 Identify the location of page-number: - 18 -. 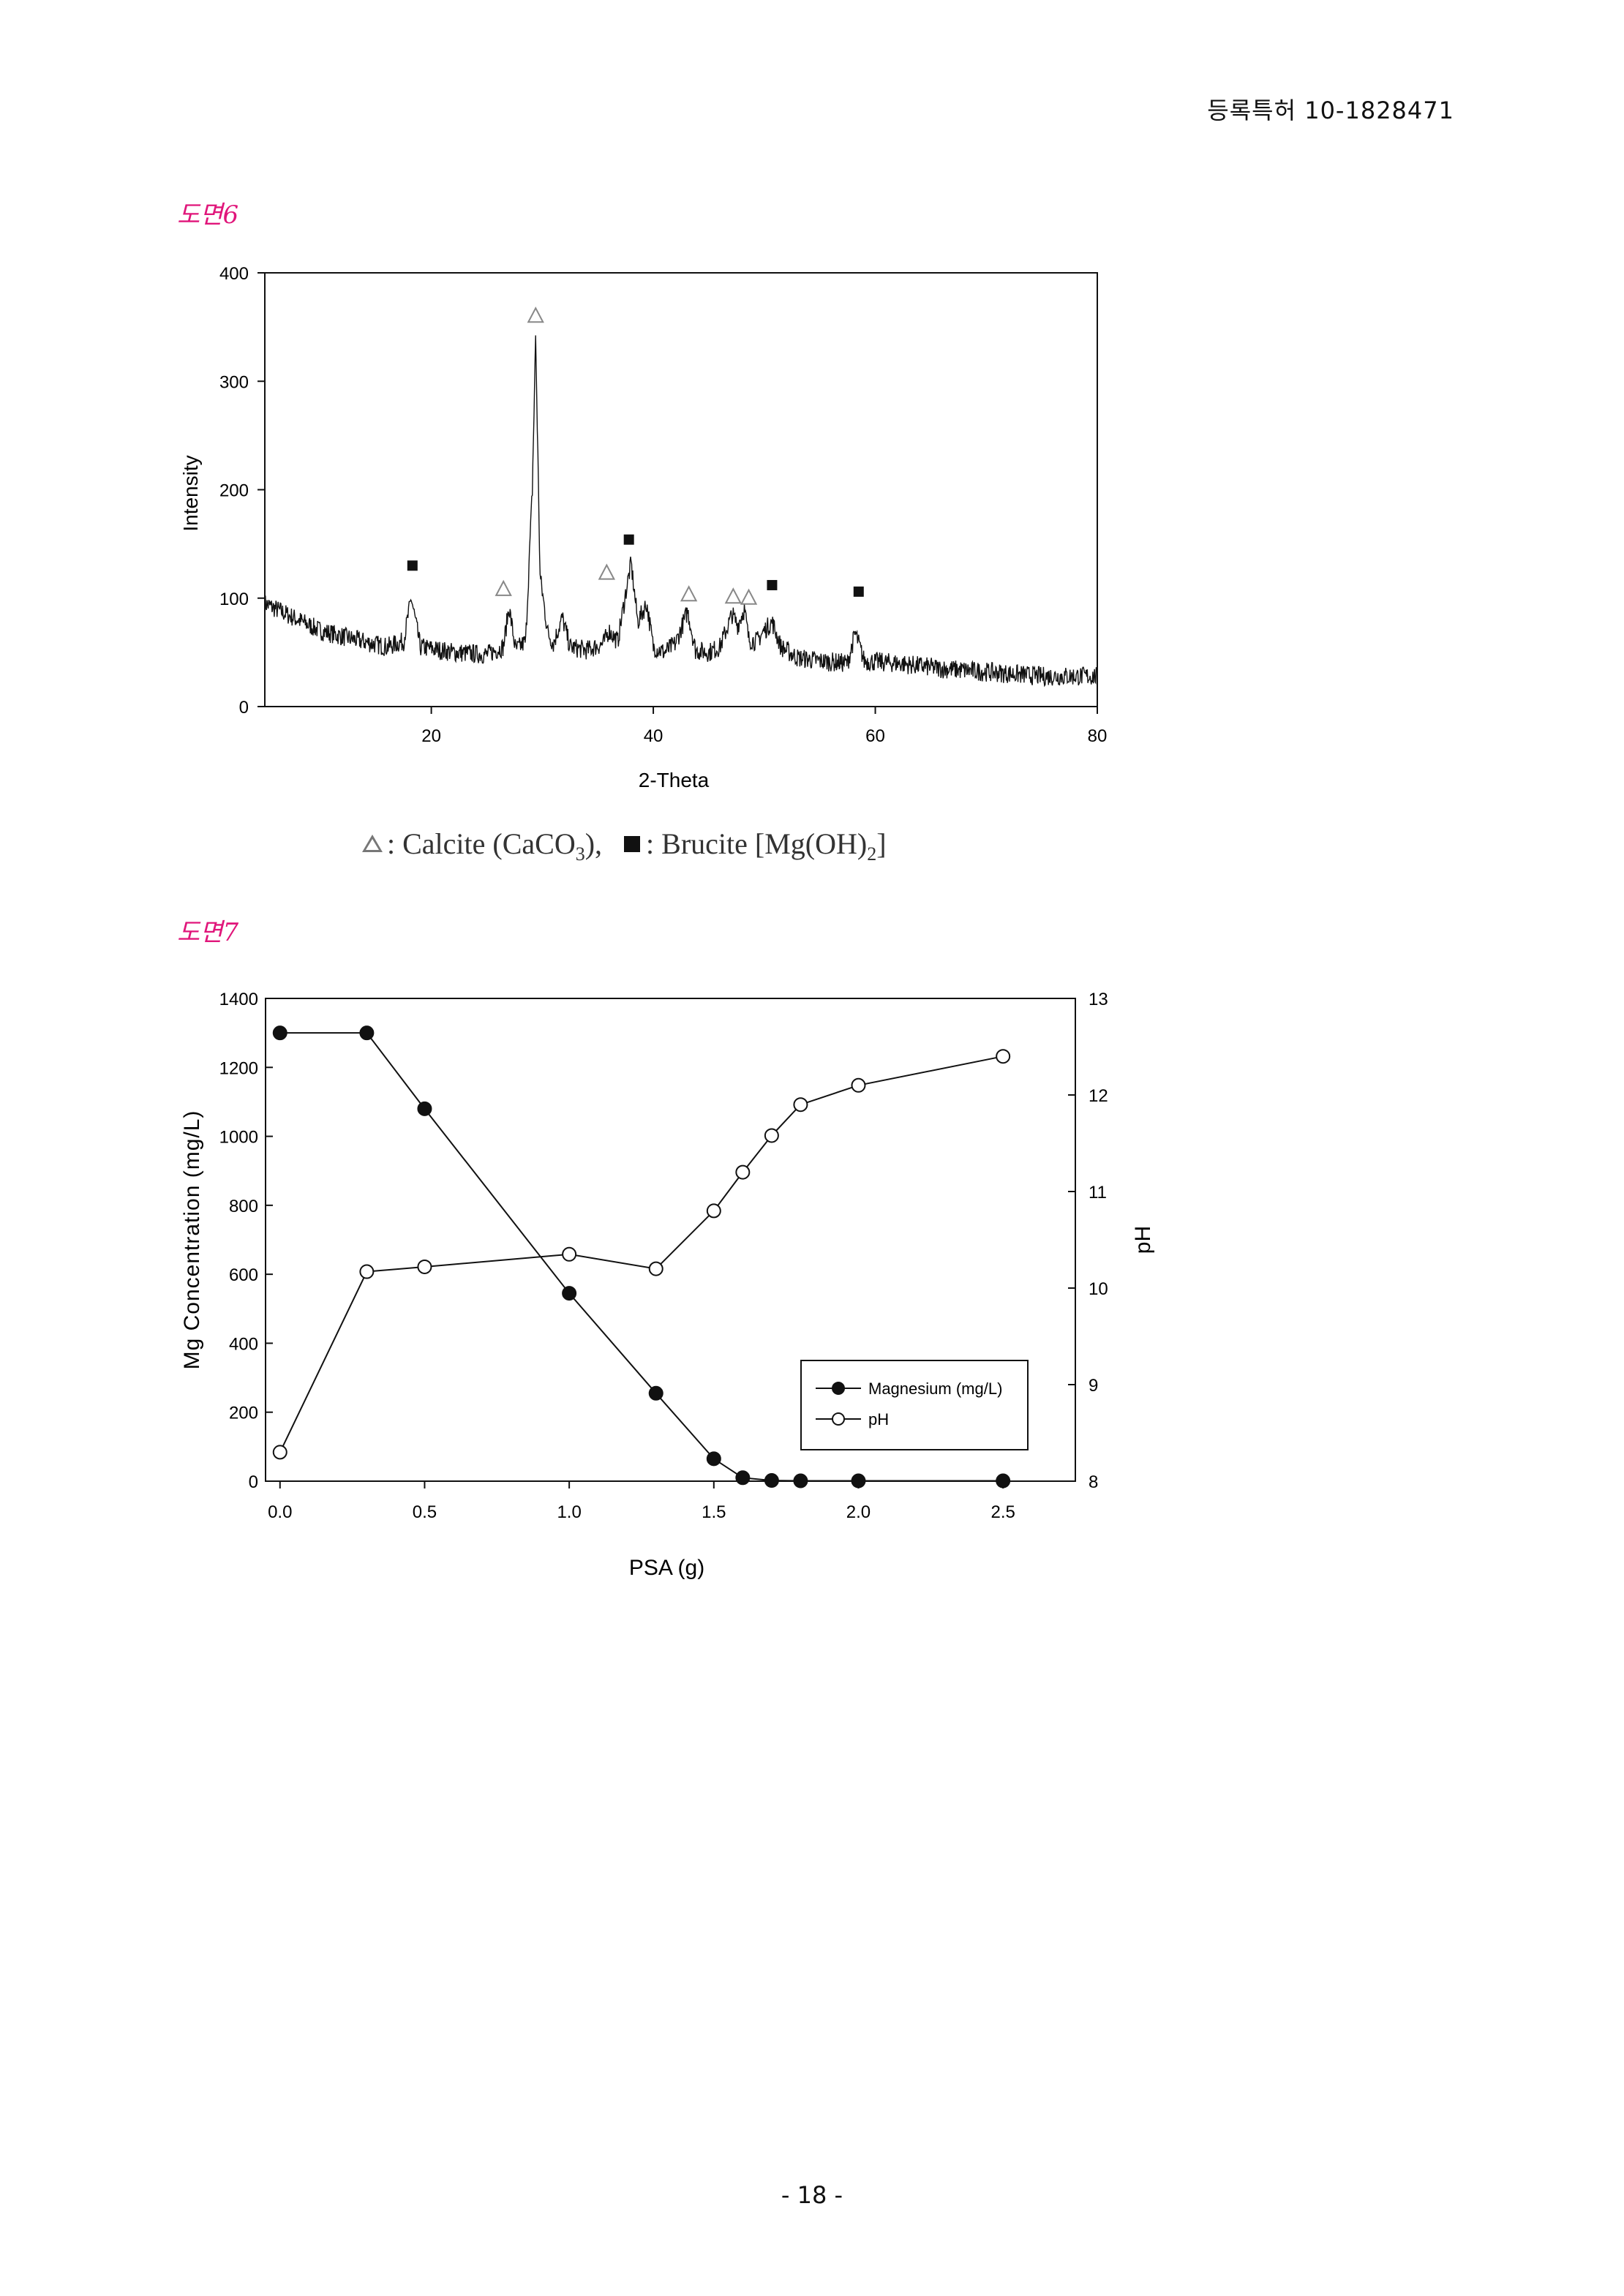
(812, 2195).